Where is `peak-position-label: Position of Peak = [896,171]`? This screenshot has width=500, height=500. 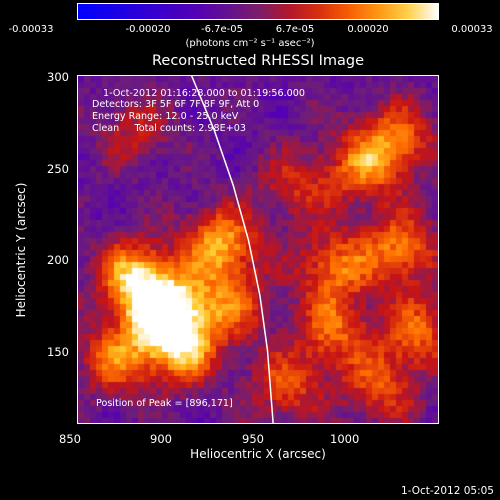
peak-position-label: Position of Peak = [896,171] is located at coordinates (164, 403).